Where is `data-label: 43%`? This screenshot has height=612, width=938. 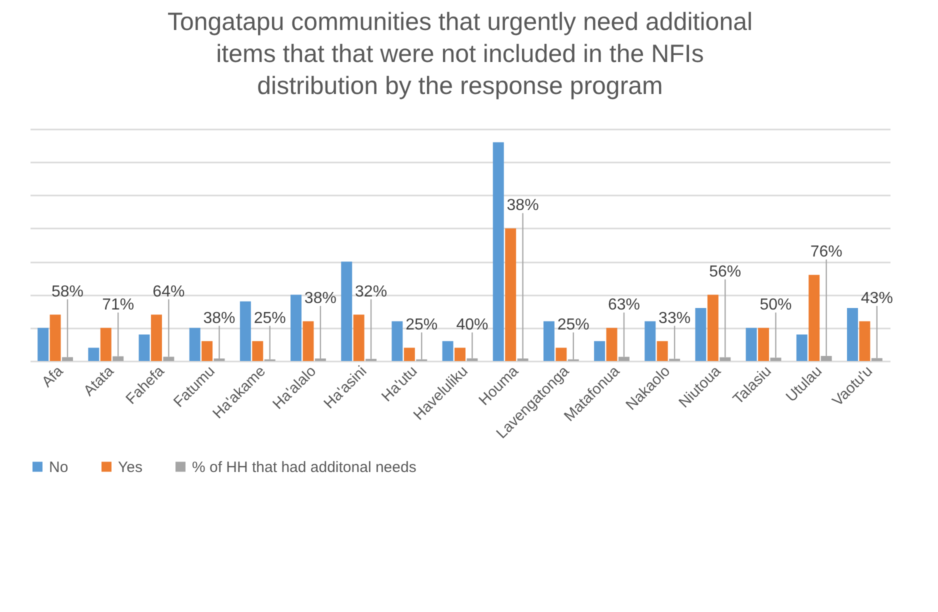 data-label: 43% is located at coordinates (876, 298).